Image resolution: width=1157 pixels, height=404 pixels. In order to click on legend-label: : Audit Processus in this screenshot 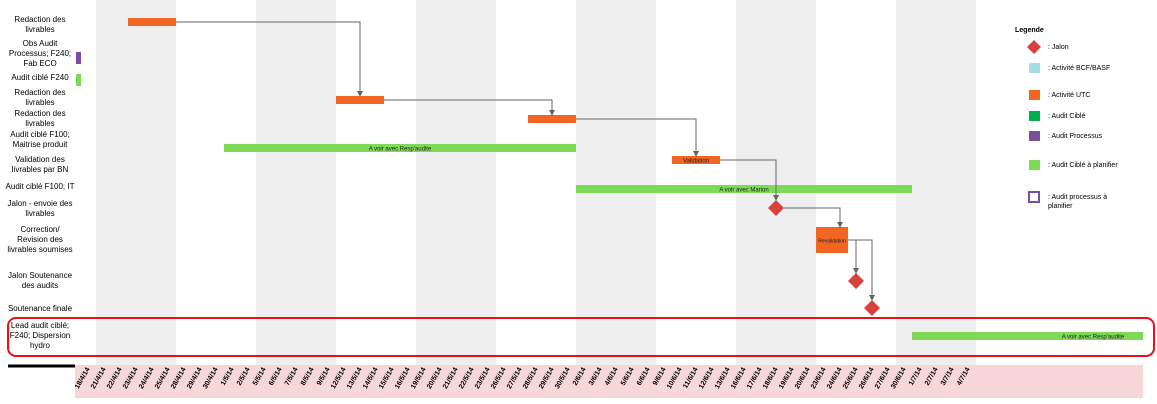, I will do `click(1075, 136)`.